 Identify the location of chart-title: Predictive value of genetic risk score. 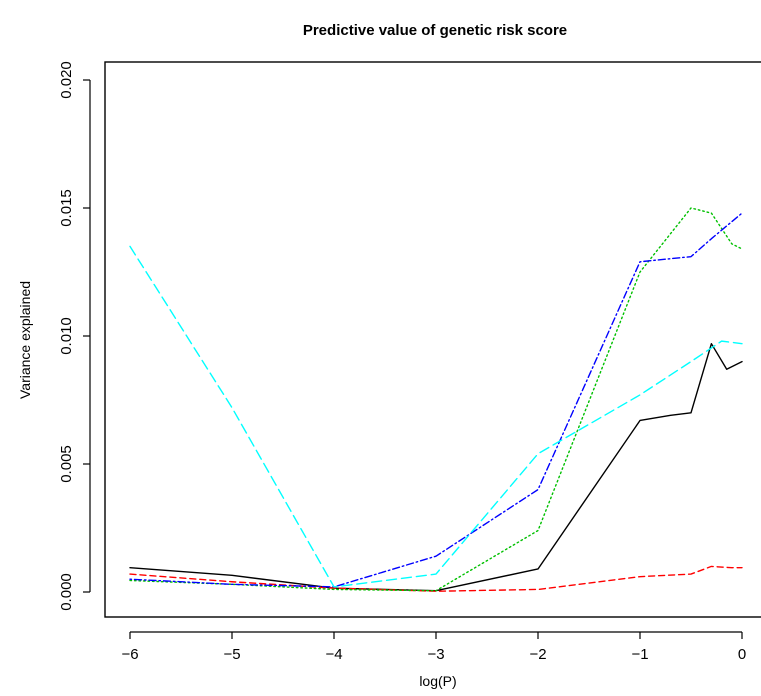
(435, 30).